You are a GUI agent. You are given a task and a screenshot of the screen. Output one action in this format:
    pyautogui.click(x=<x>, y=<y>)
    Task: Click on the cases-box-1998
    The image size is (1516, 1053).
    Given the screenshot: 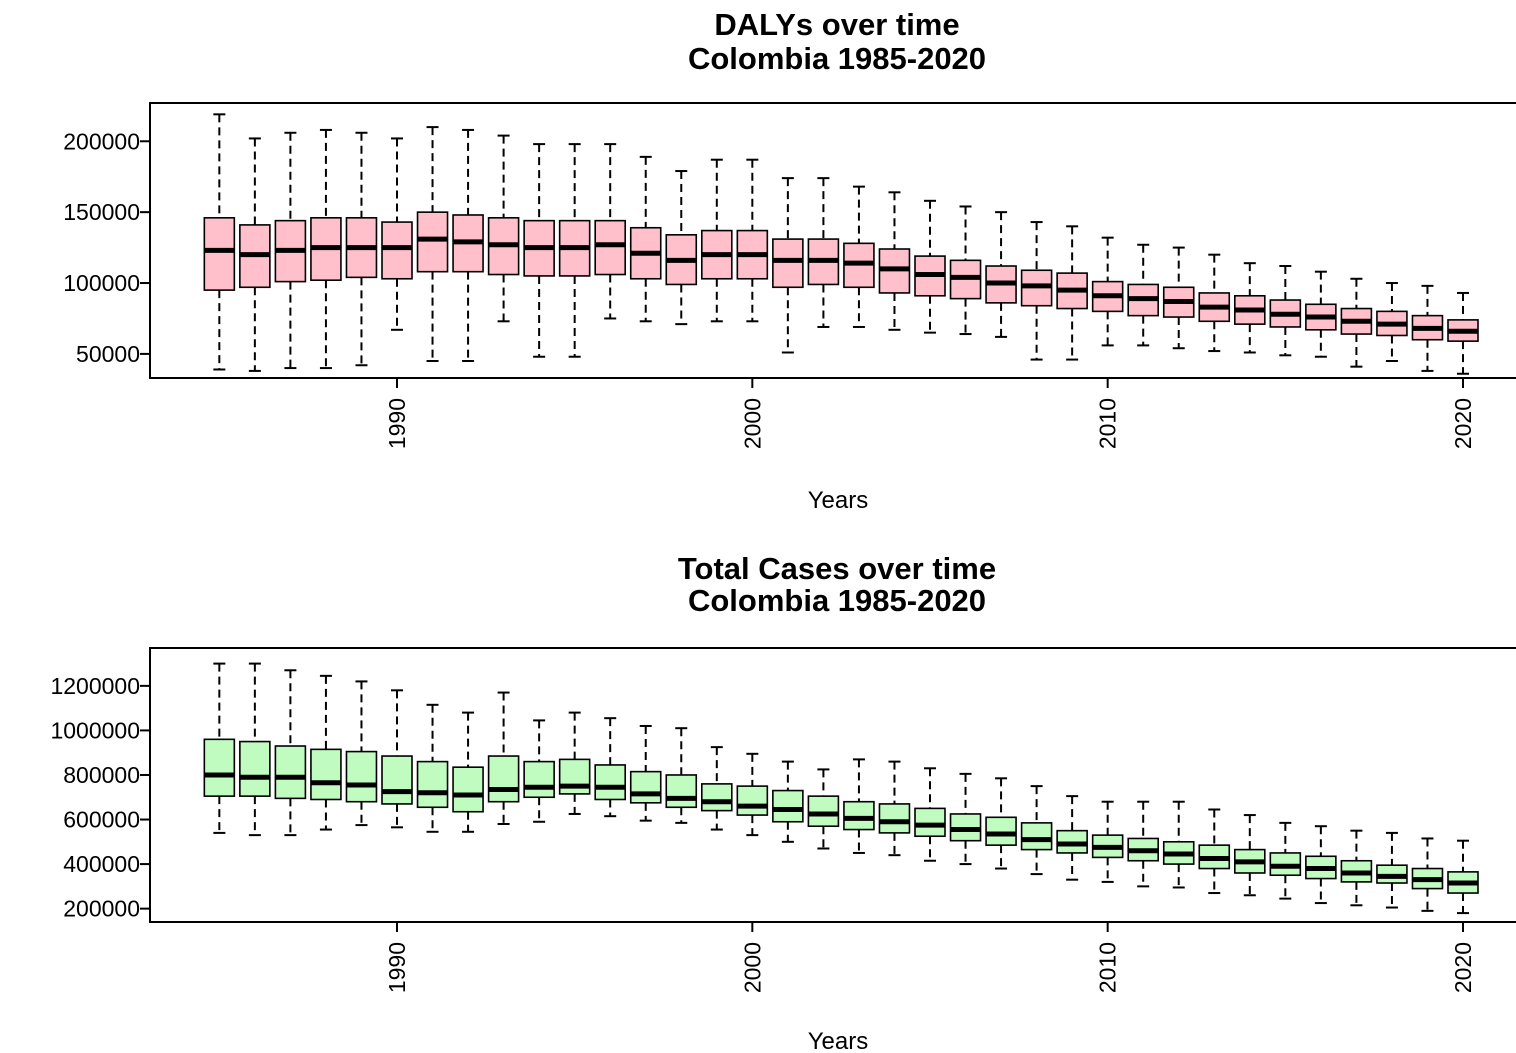 What is the action you would take?
    pyautogui.click(x=681, y=775)
    